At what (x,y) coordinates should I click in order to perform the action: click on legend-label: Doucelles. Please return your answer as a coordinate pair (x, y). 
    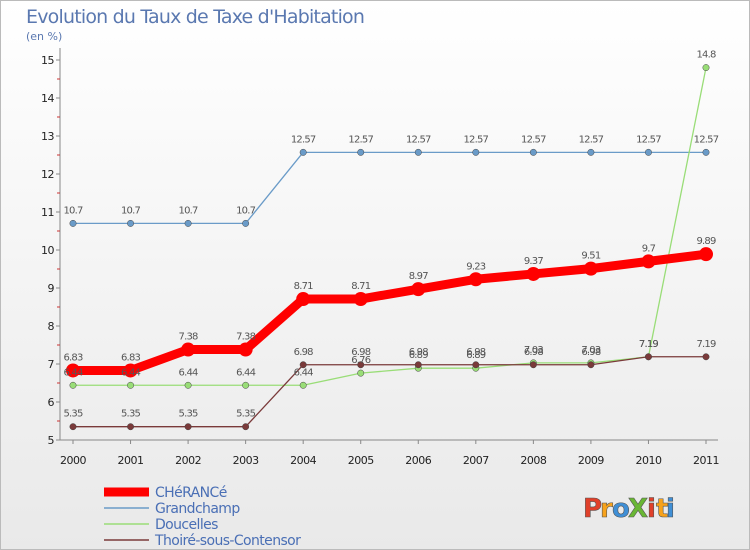
    Looking at the image, I should click on (186, 525).